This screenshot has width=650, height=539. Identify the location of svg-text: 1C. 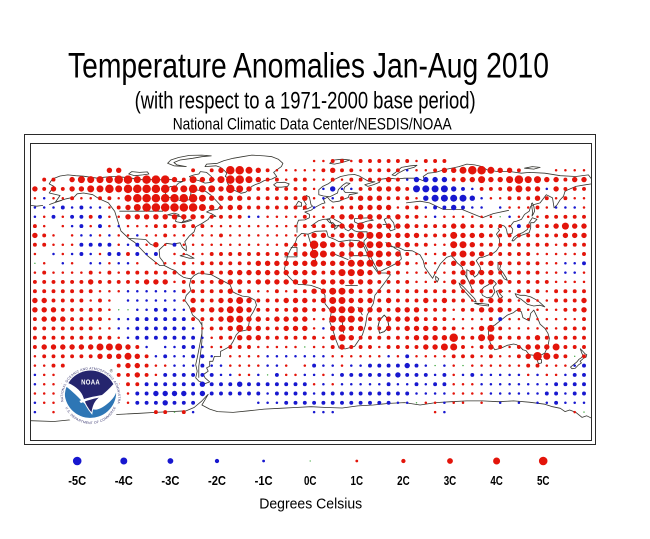
(357, 480).